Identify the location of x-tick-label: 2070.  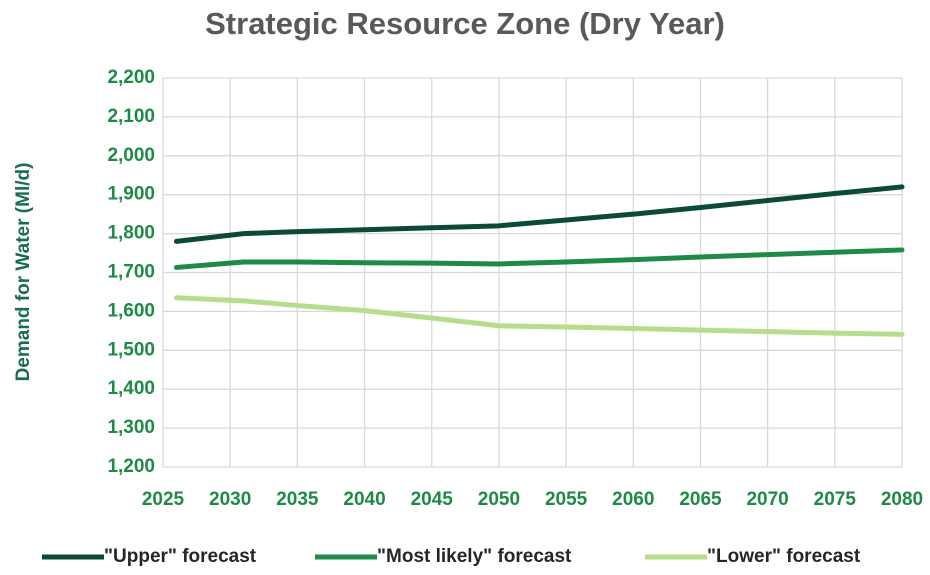
(767, 499).